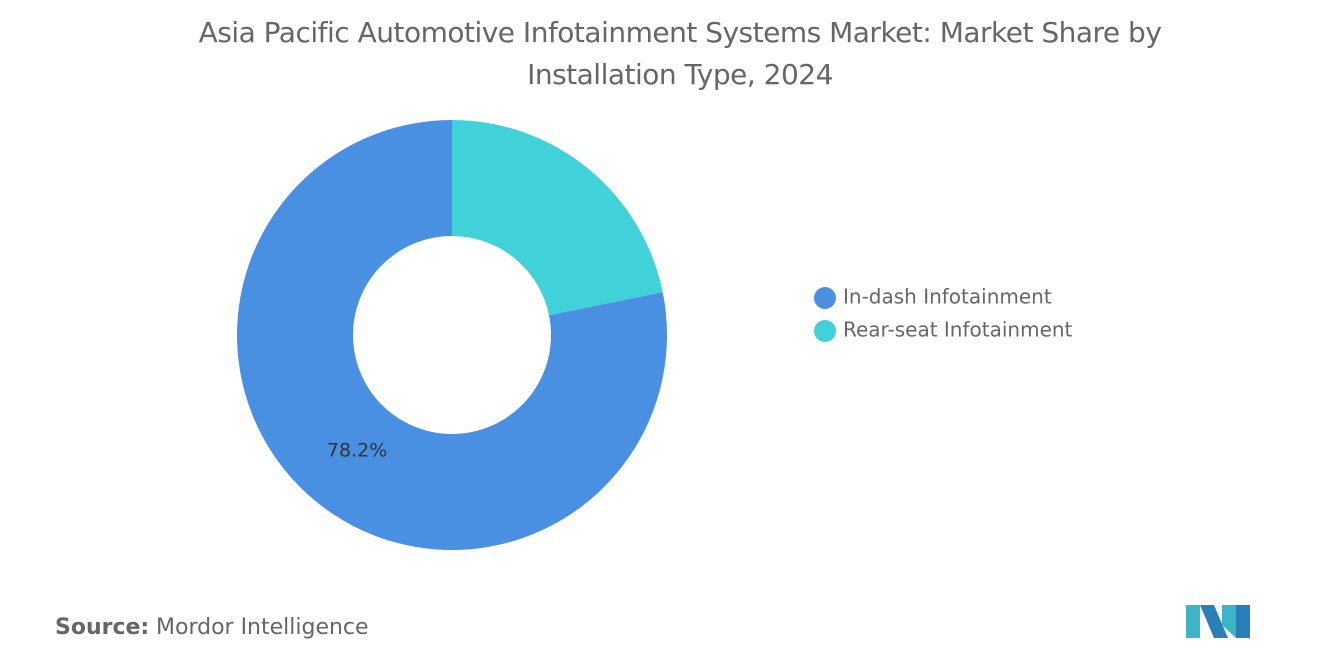  I want to click on source: Mordor Intelligence, so click(262, 627).